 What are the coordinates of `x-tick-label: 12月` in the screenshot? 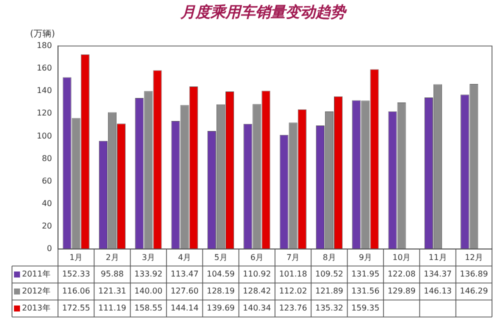 It's located at (474, 257).